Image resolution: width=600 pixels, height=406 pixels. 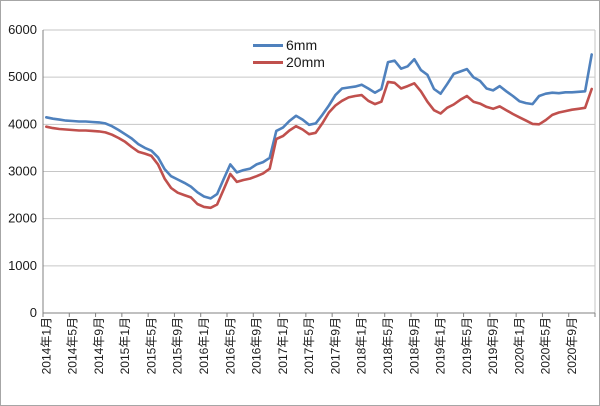 I want to click on x-tick-label: 2019年1月, so click(x=441, y=345).